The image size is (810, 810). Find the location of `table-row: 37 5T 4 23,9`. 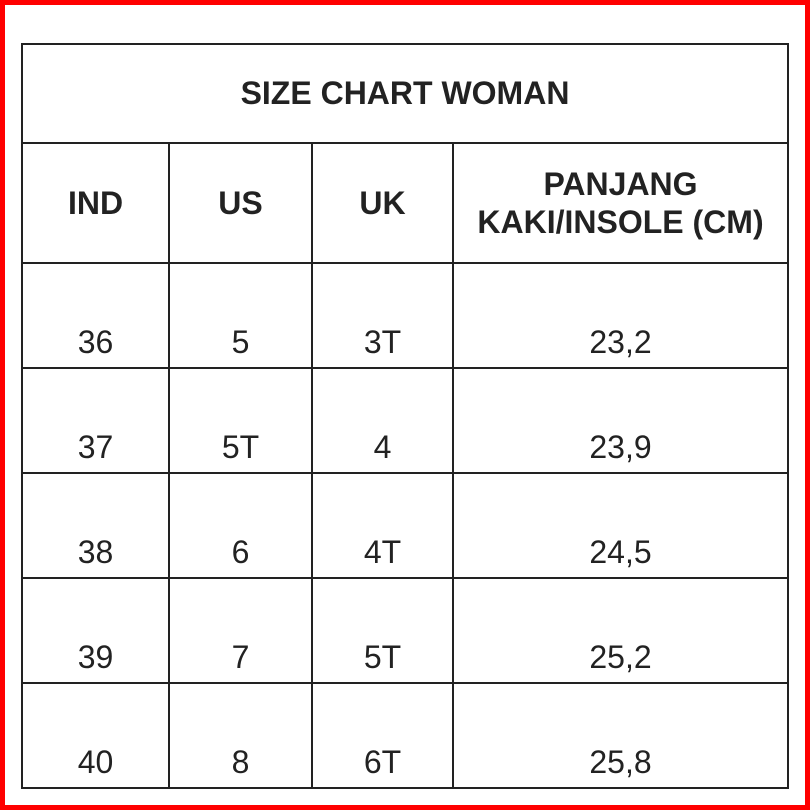

table-row: 37 5T 4 23,9 is located at coordinates (405, 420).